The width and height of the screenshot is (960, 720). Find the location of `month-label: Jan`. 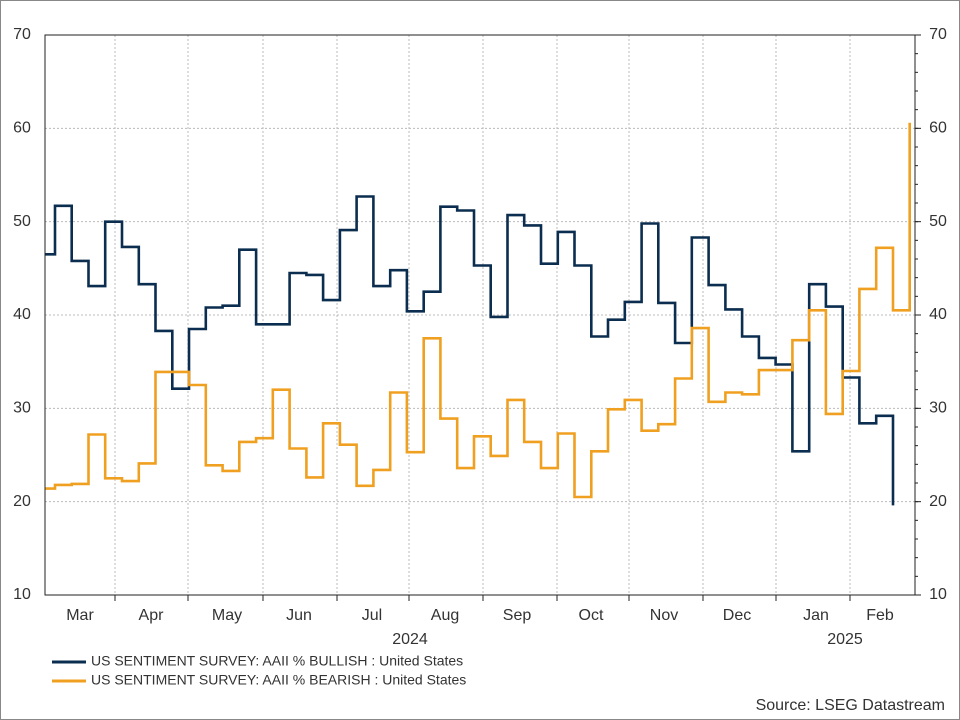

month-label: Jan is located at coordinates (816, 615).